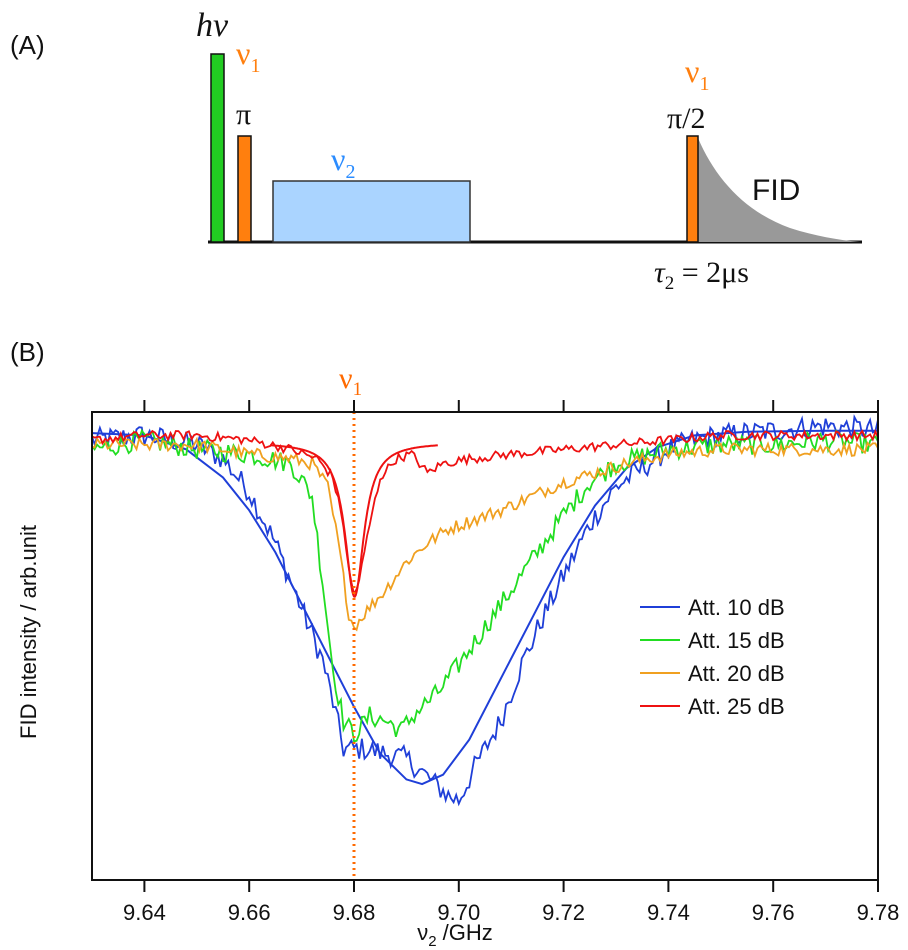 Image resolution: width=908 pixels, height=950 pixels. I want to click on x-tick-label: 9.70, so click(458, 912).